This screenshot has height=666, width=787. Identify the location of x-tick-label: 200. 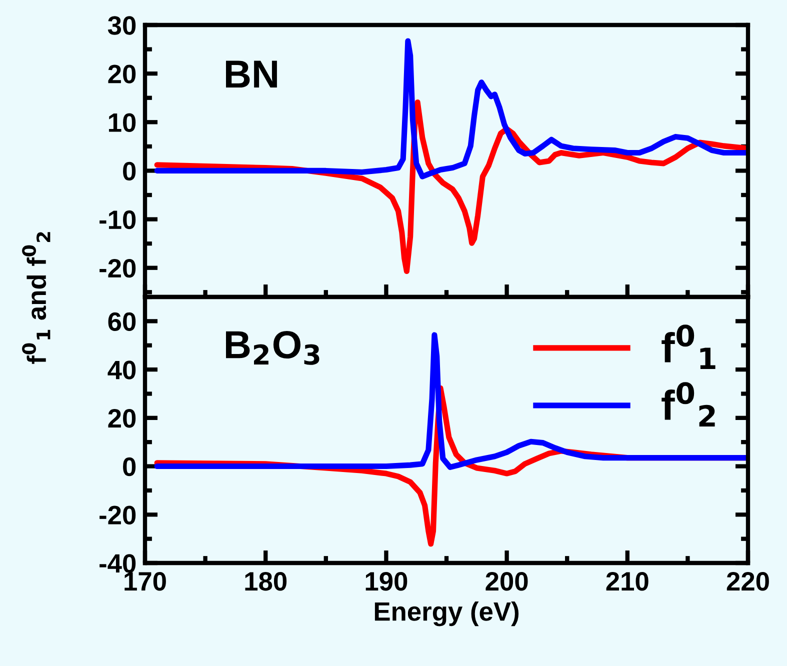
(507, 581).